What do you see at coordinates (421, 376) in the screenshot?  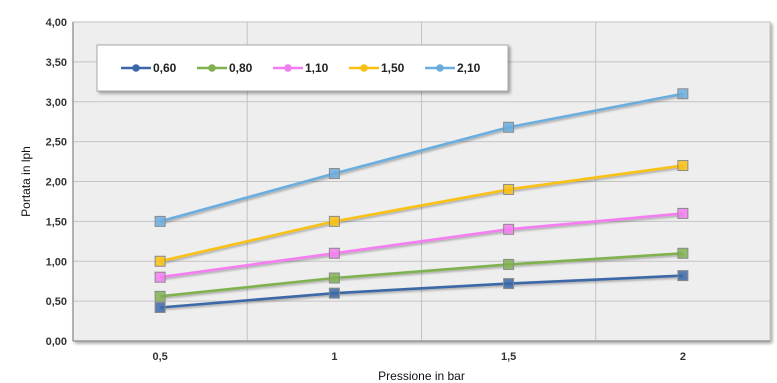 I see `x-axis-title: Pressione in bar` at bounding box center [421, 376].